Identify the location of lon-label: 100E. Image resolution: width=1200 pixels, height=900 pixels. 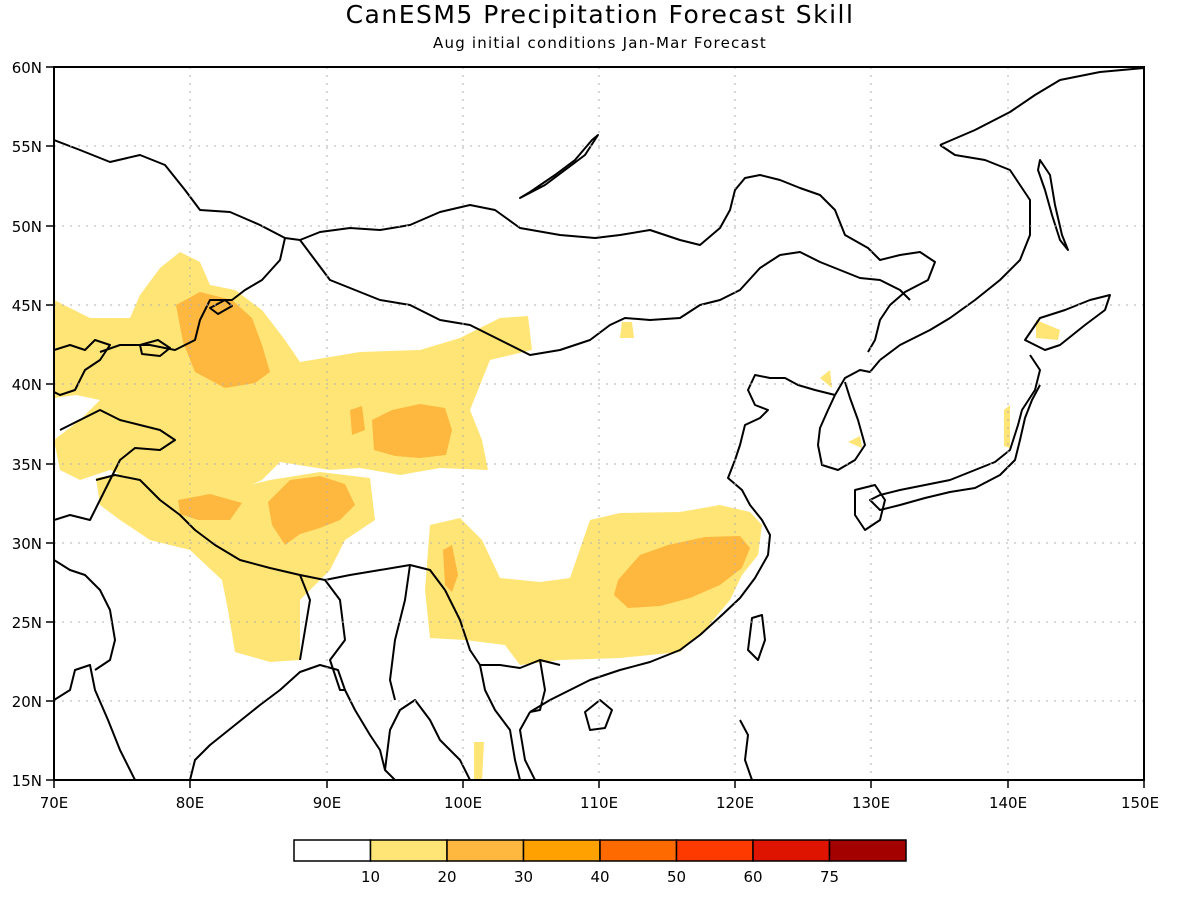
(463, 803).